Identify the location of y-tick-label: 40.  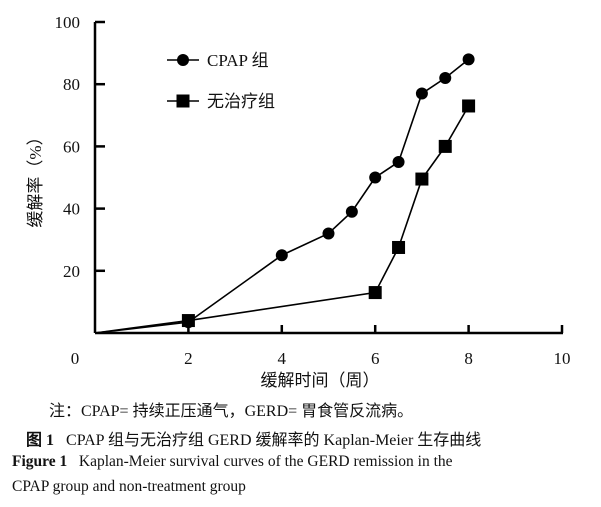
(71, 209).